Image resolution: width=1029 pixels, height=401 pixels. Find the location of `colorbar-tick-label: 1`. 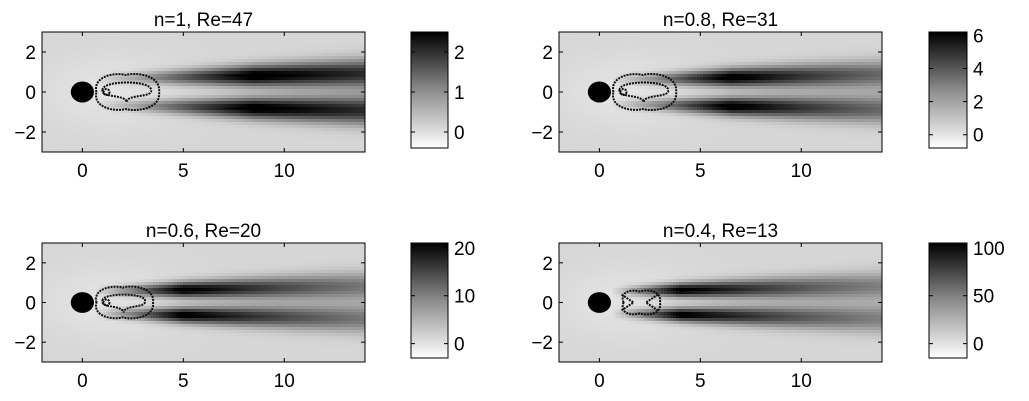

colorbar-tick-label: 1 is located at coordinates (459, 93).